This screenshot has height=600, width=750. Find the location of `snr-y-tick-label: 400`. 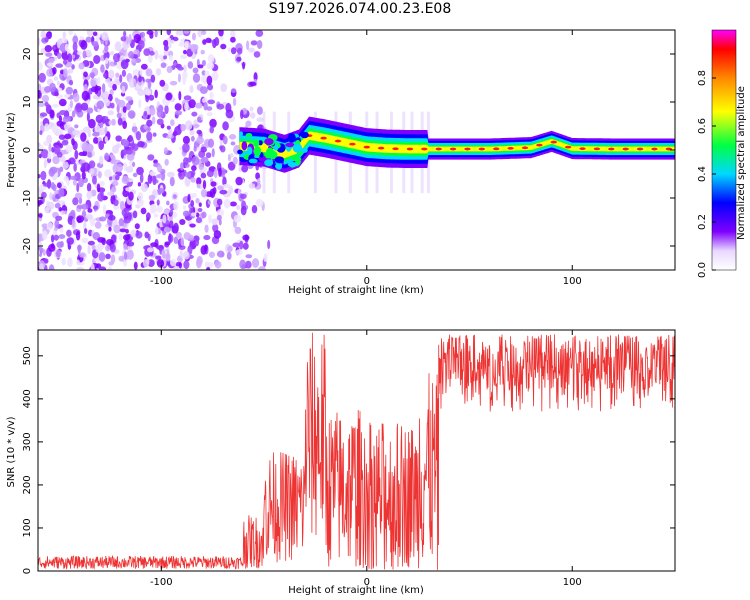

snr-y-tick-label: 400 is located at coordinates (27, 398).